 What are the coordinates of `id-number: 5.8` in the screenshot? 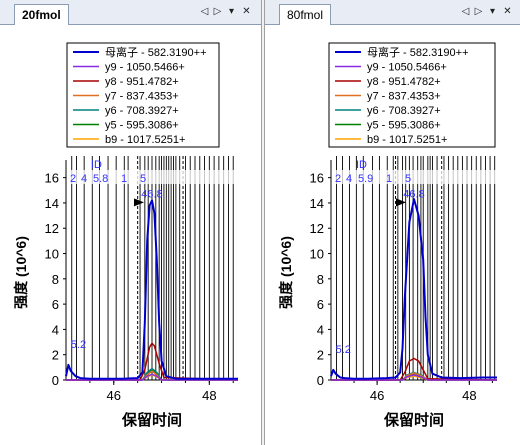 It's located at (100, 179).